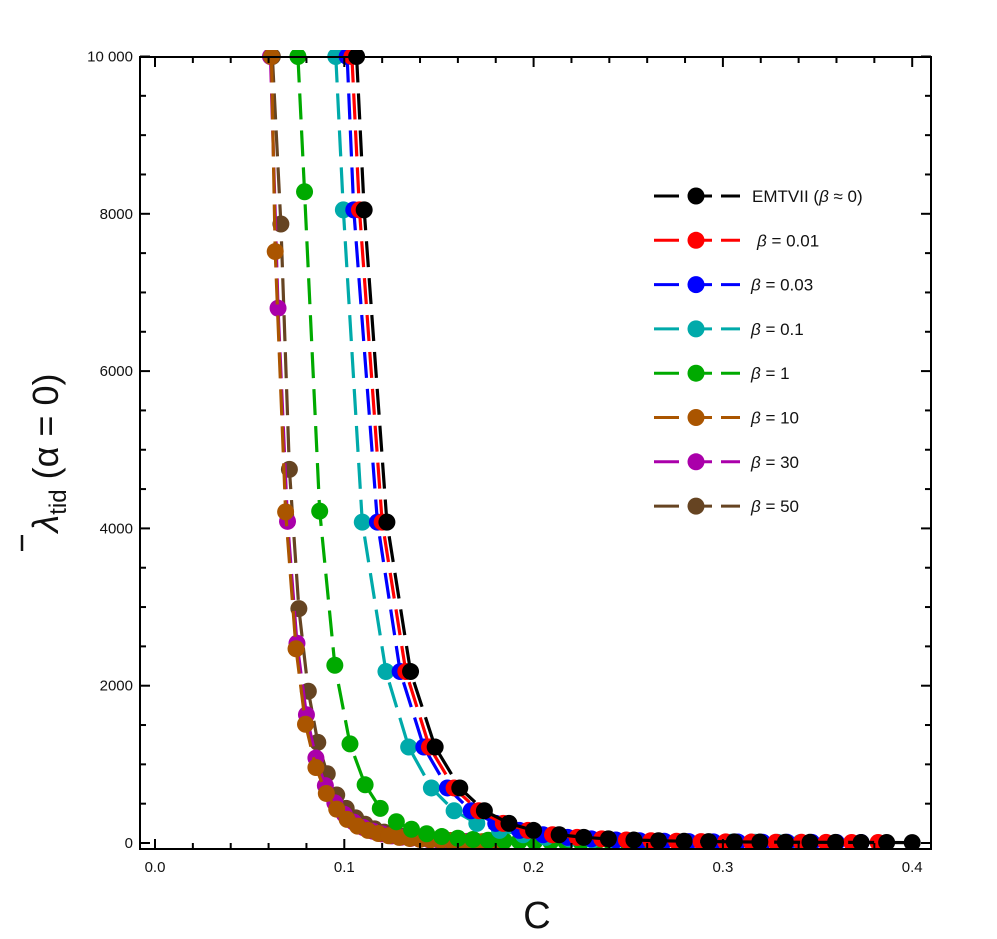 This screenshot has height=939, width=997. What do you see at coordinates (736, 240) in the screenshot?
I see `legend-item: β = 0.01` at bounding box center [736, 240].